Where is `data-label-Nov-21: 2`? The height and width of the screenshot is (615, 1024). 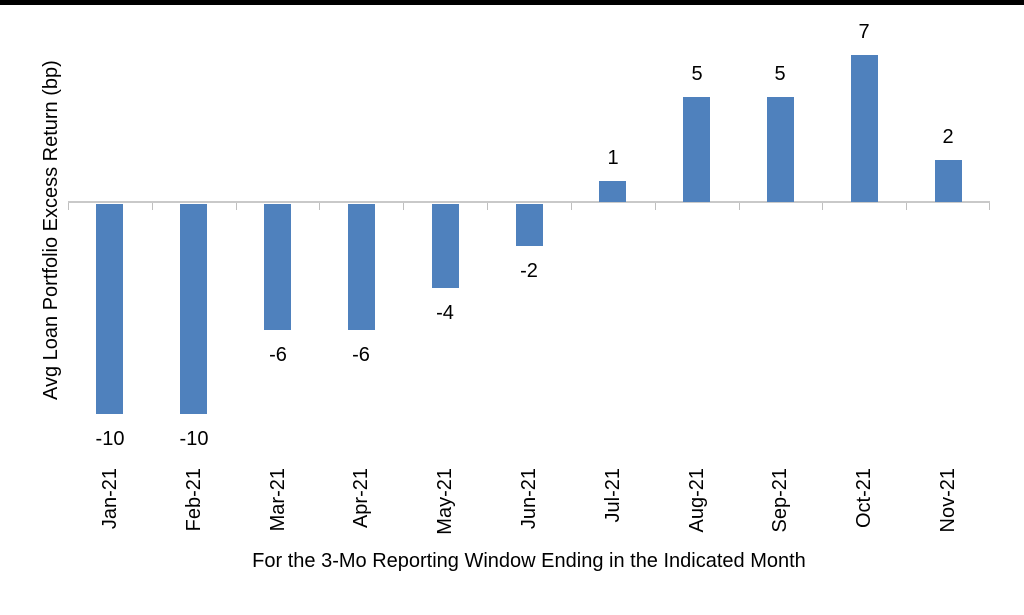 data-label-Nov-21: 2 is located at coordinates (948, 137).